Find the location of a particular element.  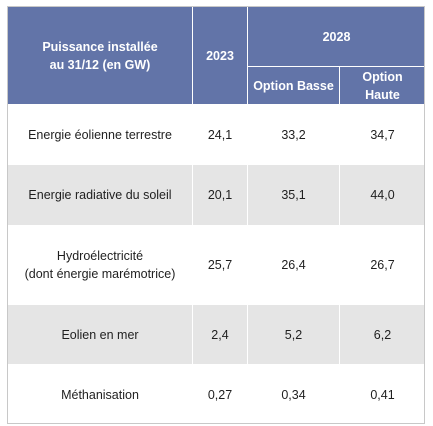

cell-option-high: 0,41 is located at coordinates (382, 395).